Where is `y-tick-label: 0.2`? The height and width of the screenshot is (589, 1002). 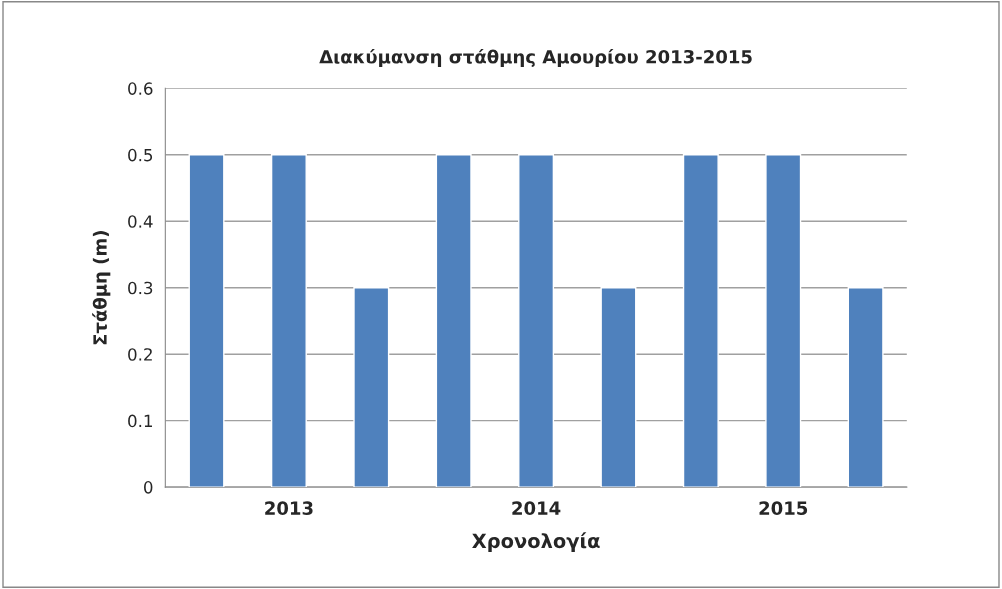 y-tick-label: 0.2 is located at coordinates (140, 354).